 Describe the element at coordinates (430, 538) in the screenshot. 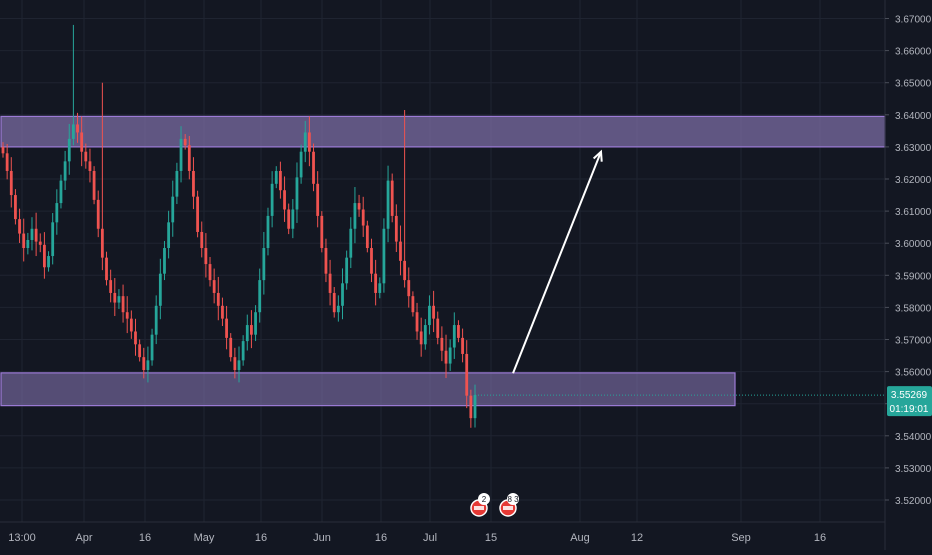

I see `x-tick-label: Jul` at that location.